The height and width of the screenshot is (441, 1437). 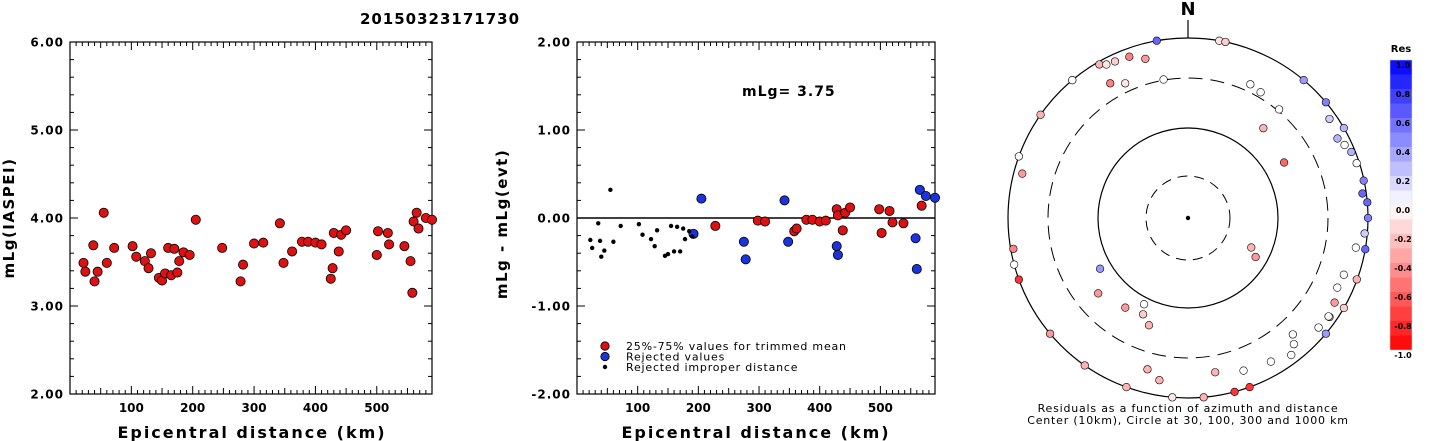 What do you see at coordinates (315, 408) in the screenshot?
I see `p1-xtick-label: 400` at bounding box center [315, 408].